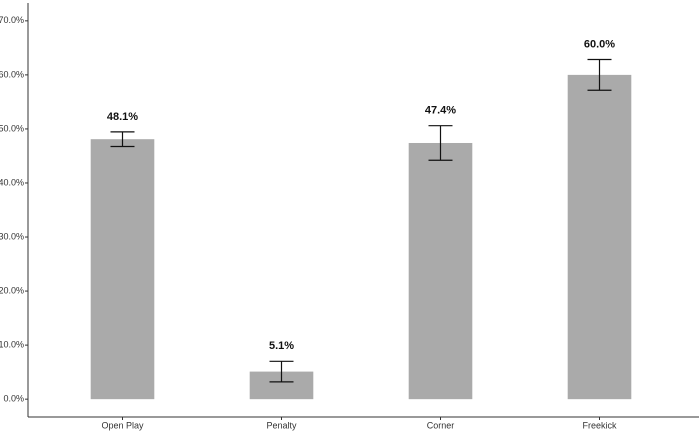  I want to click on value-label: 5.1%, so click(281, 346).